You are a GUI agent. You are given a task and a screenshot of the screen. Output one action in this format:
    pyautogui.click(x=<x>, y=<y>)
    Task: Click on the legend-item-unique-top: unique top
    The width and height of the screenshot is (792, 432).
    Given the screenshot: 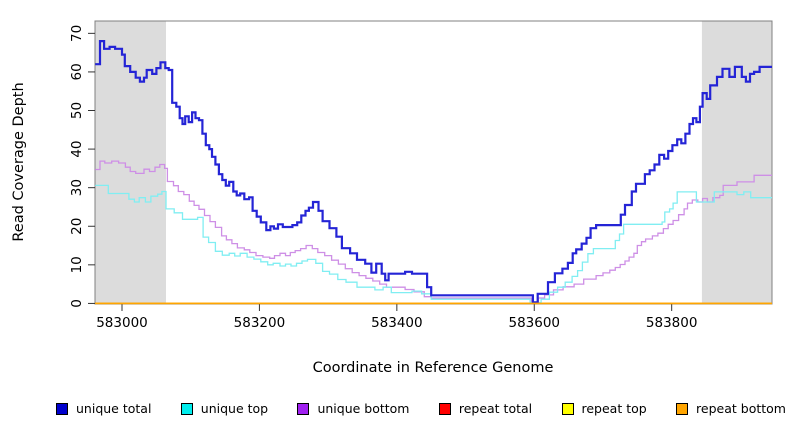 What is the action you would take?
    pyautogui.click(x=224, y=408)
    